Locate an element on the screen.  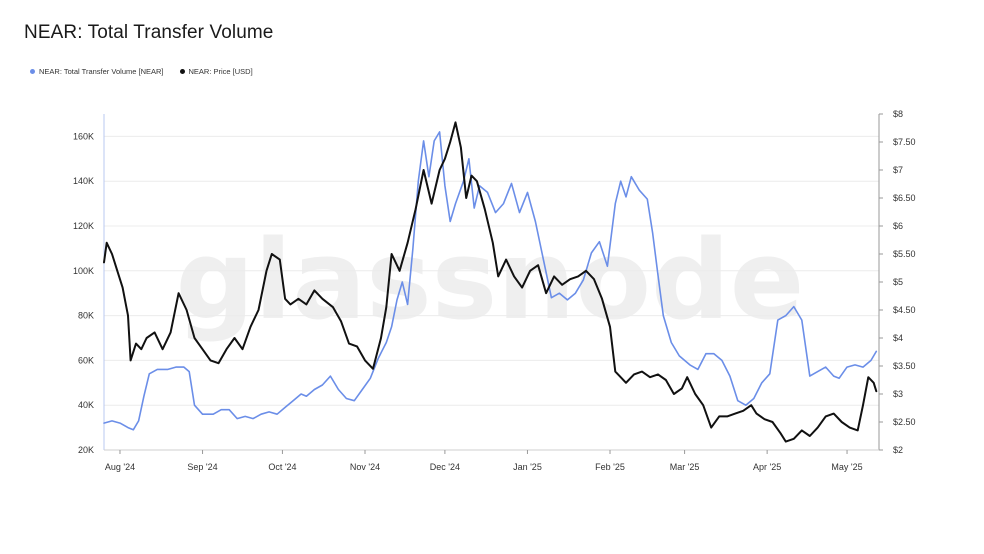
y-right-tick-label: $3.50 is located at coordinates (904, 366).